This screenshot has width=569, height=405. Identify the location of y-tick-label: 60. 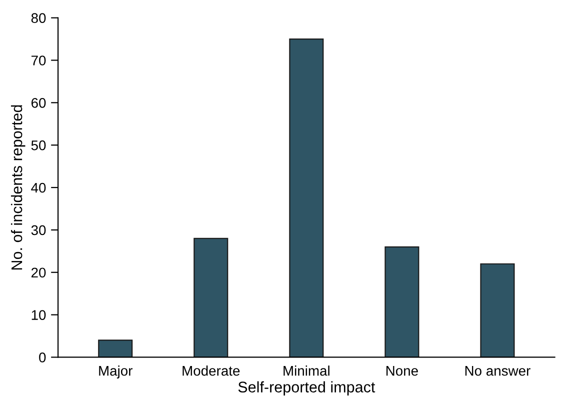
(38, 103).